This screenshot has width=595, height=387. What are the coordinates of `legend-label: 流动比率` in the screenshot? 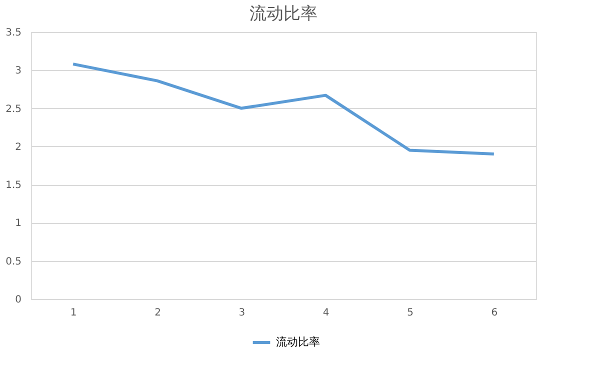 It's located at (298, 342).